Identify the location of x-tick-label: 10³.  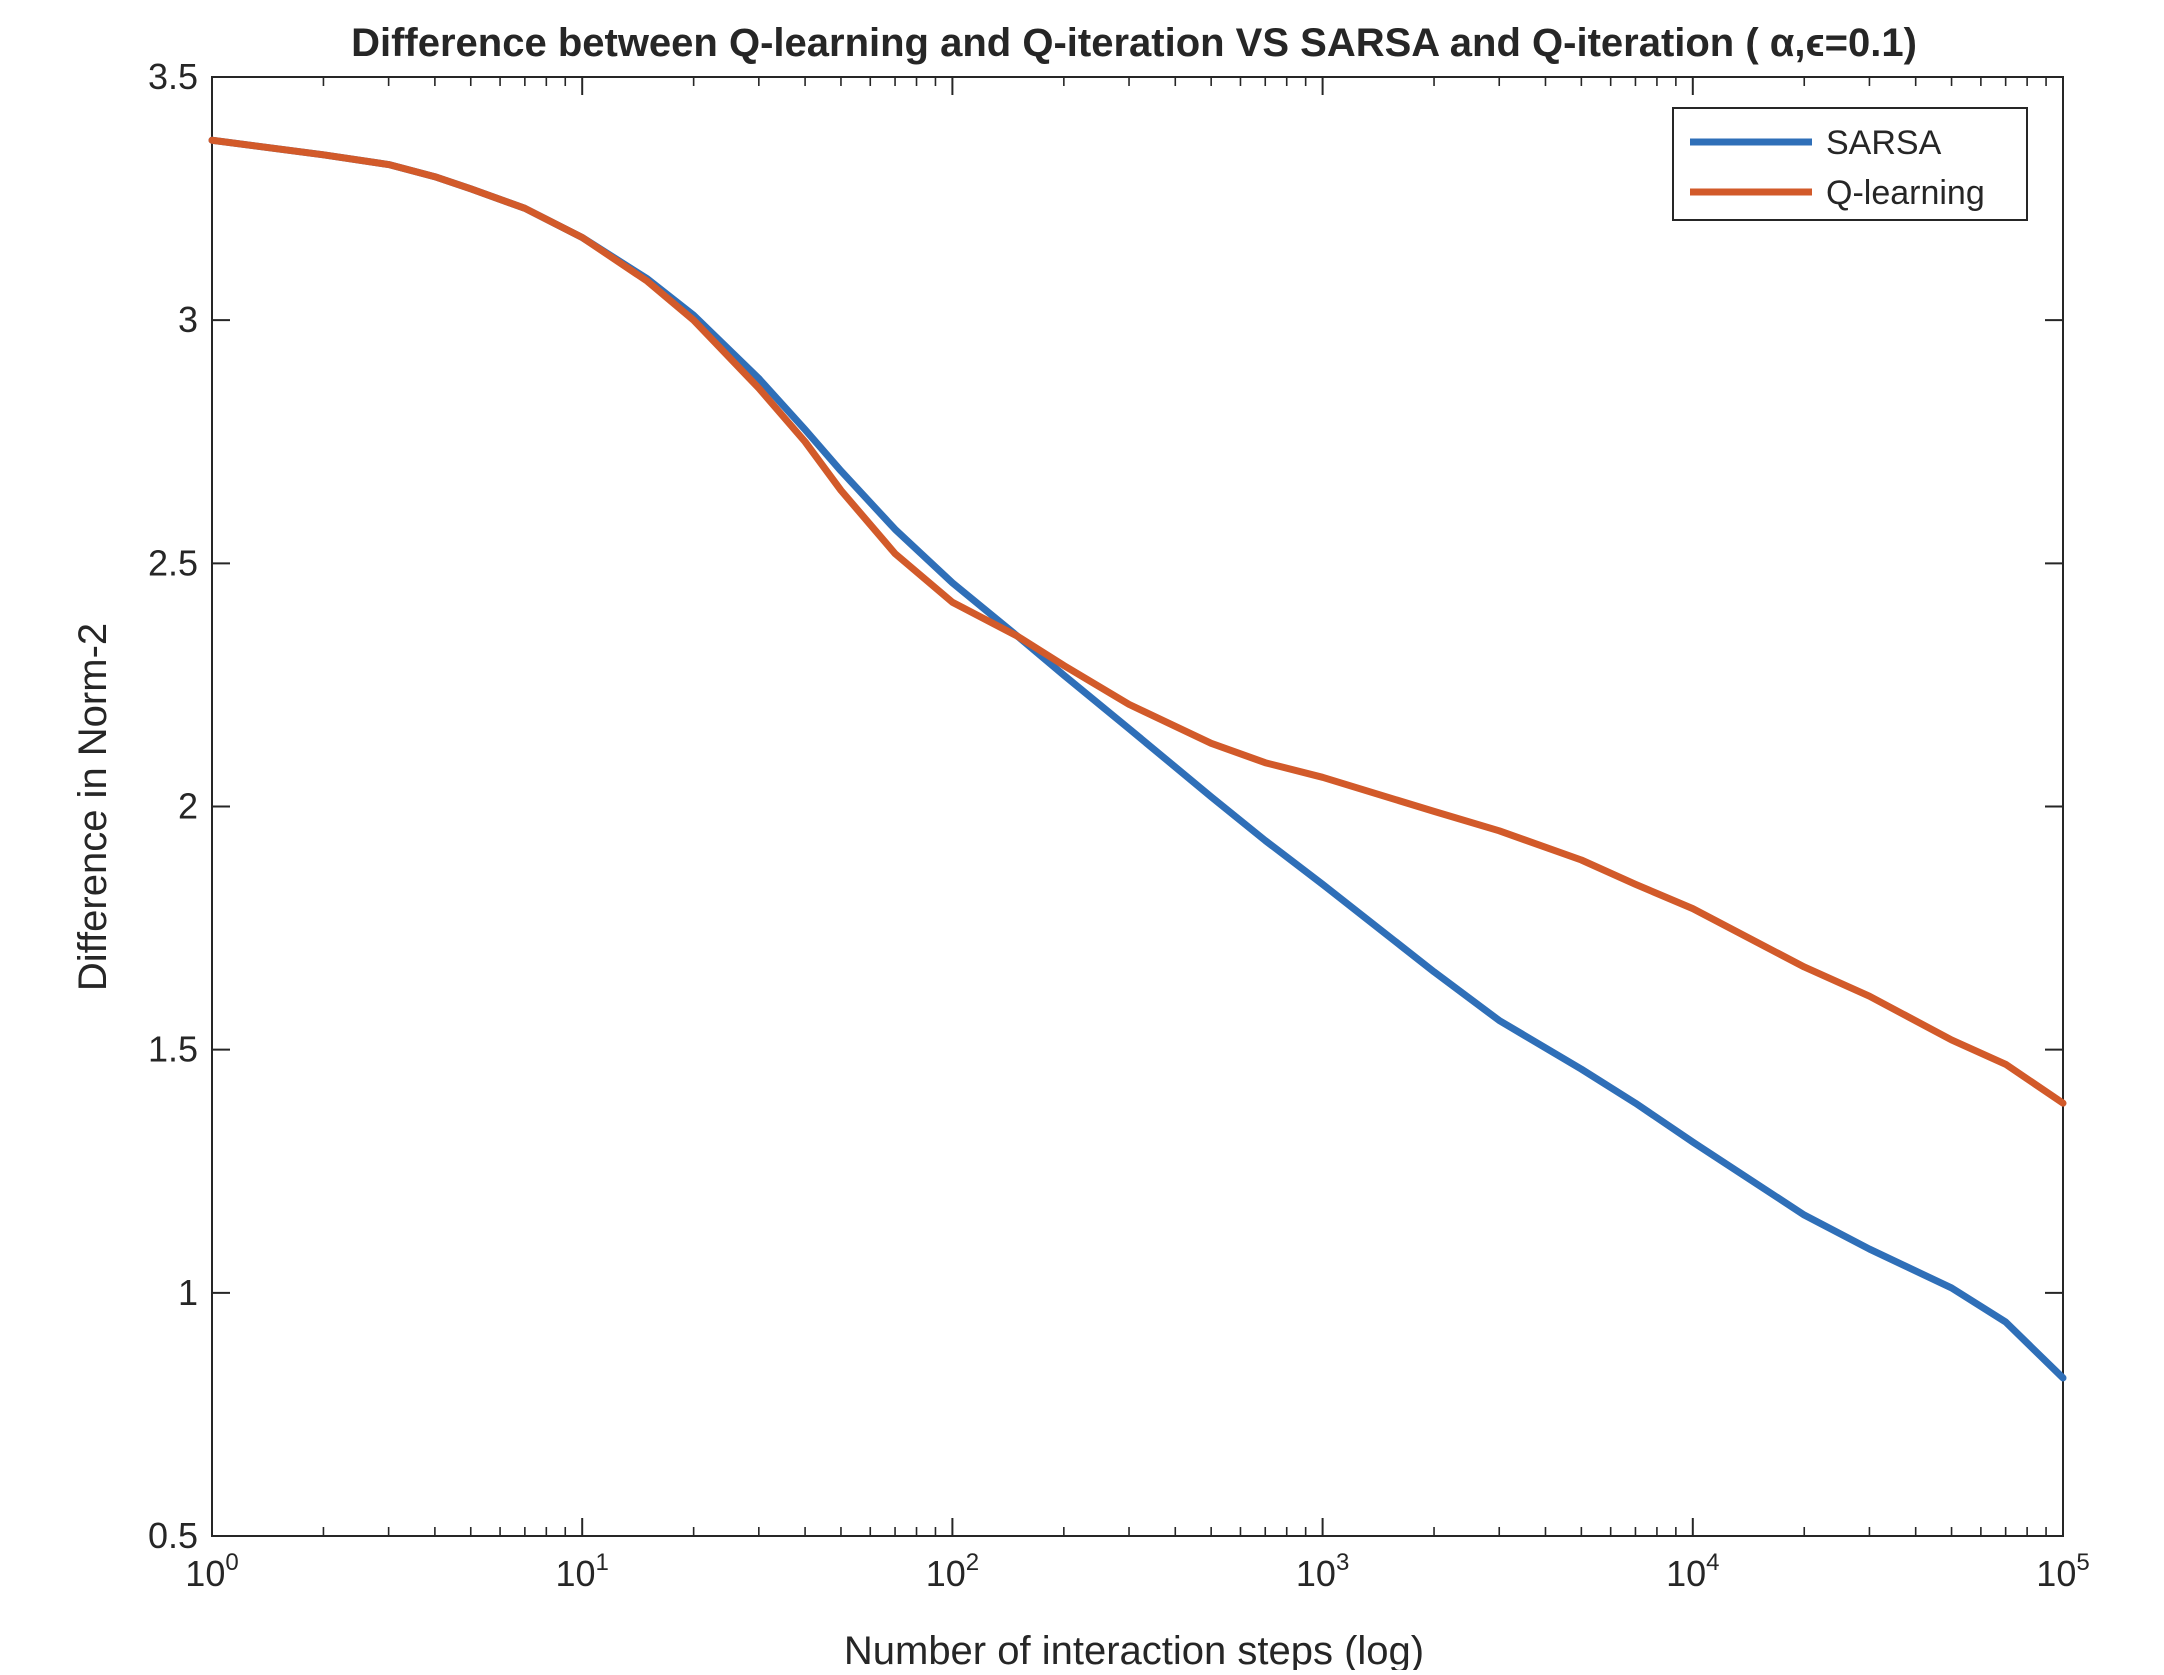
(1322, 1571).